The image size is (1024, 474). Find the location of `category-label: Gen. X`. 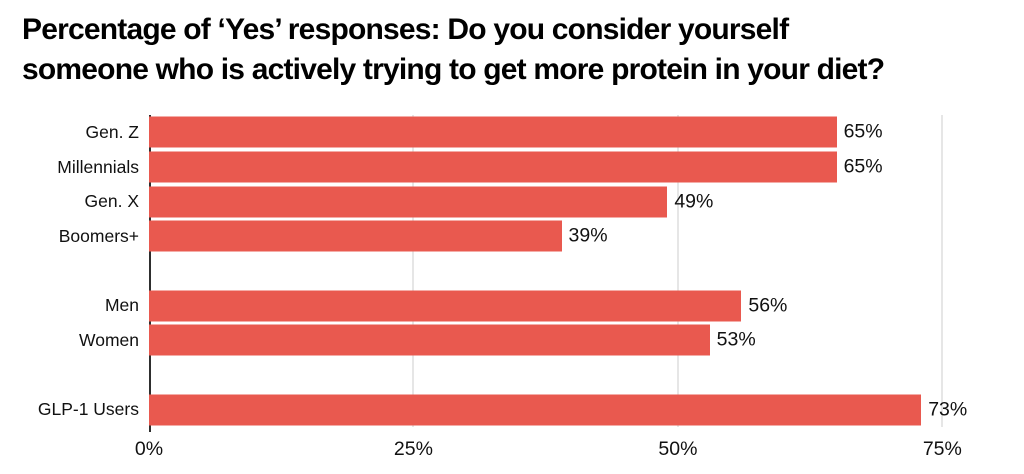

category-label: Gen. X is located at coordinates (111, 201).